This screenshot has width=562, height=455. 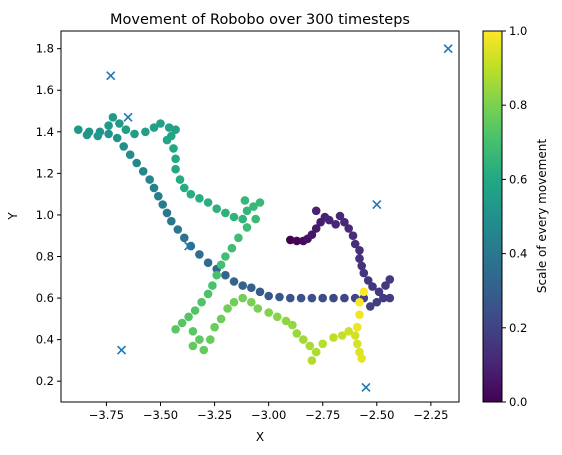 I want to click on x-axis-label: X, so click(x=260, y=437).